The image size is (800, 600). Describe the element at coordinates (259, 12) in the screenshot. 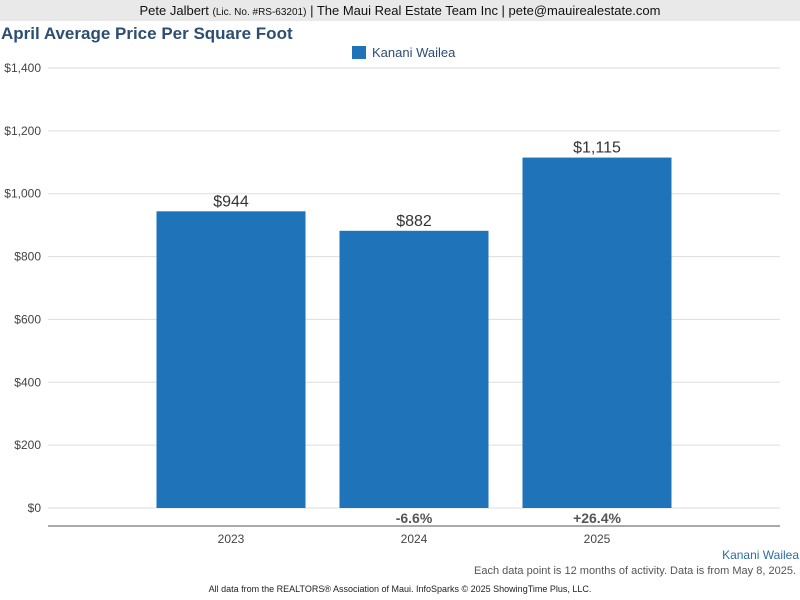

I see `license-number: (Lic. No. #RS-63201)` at that location.